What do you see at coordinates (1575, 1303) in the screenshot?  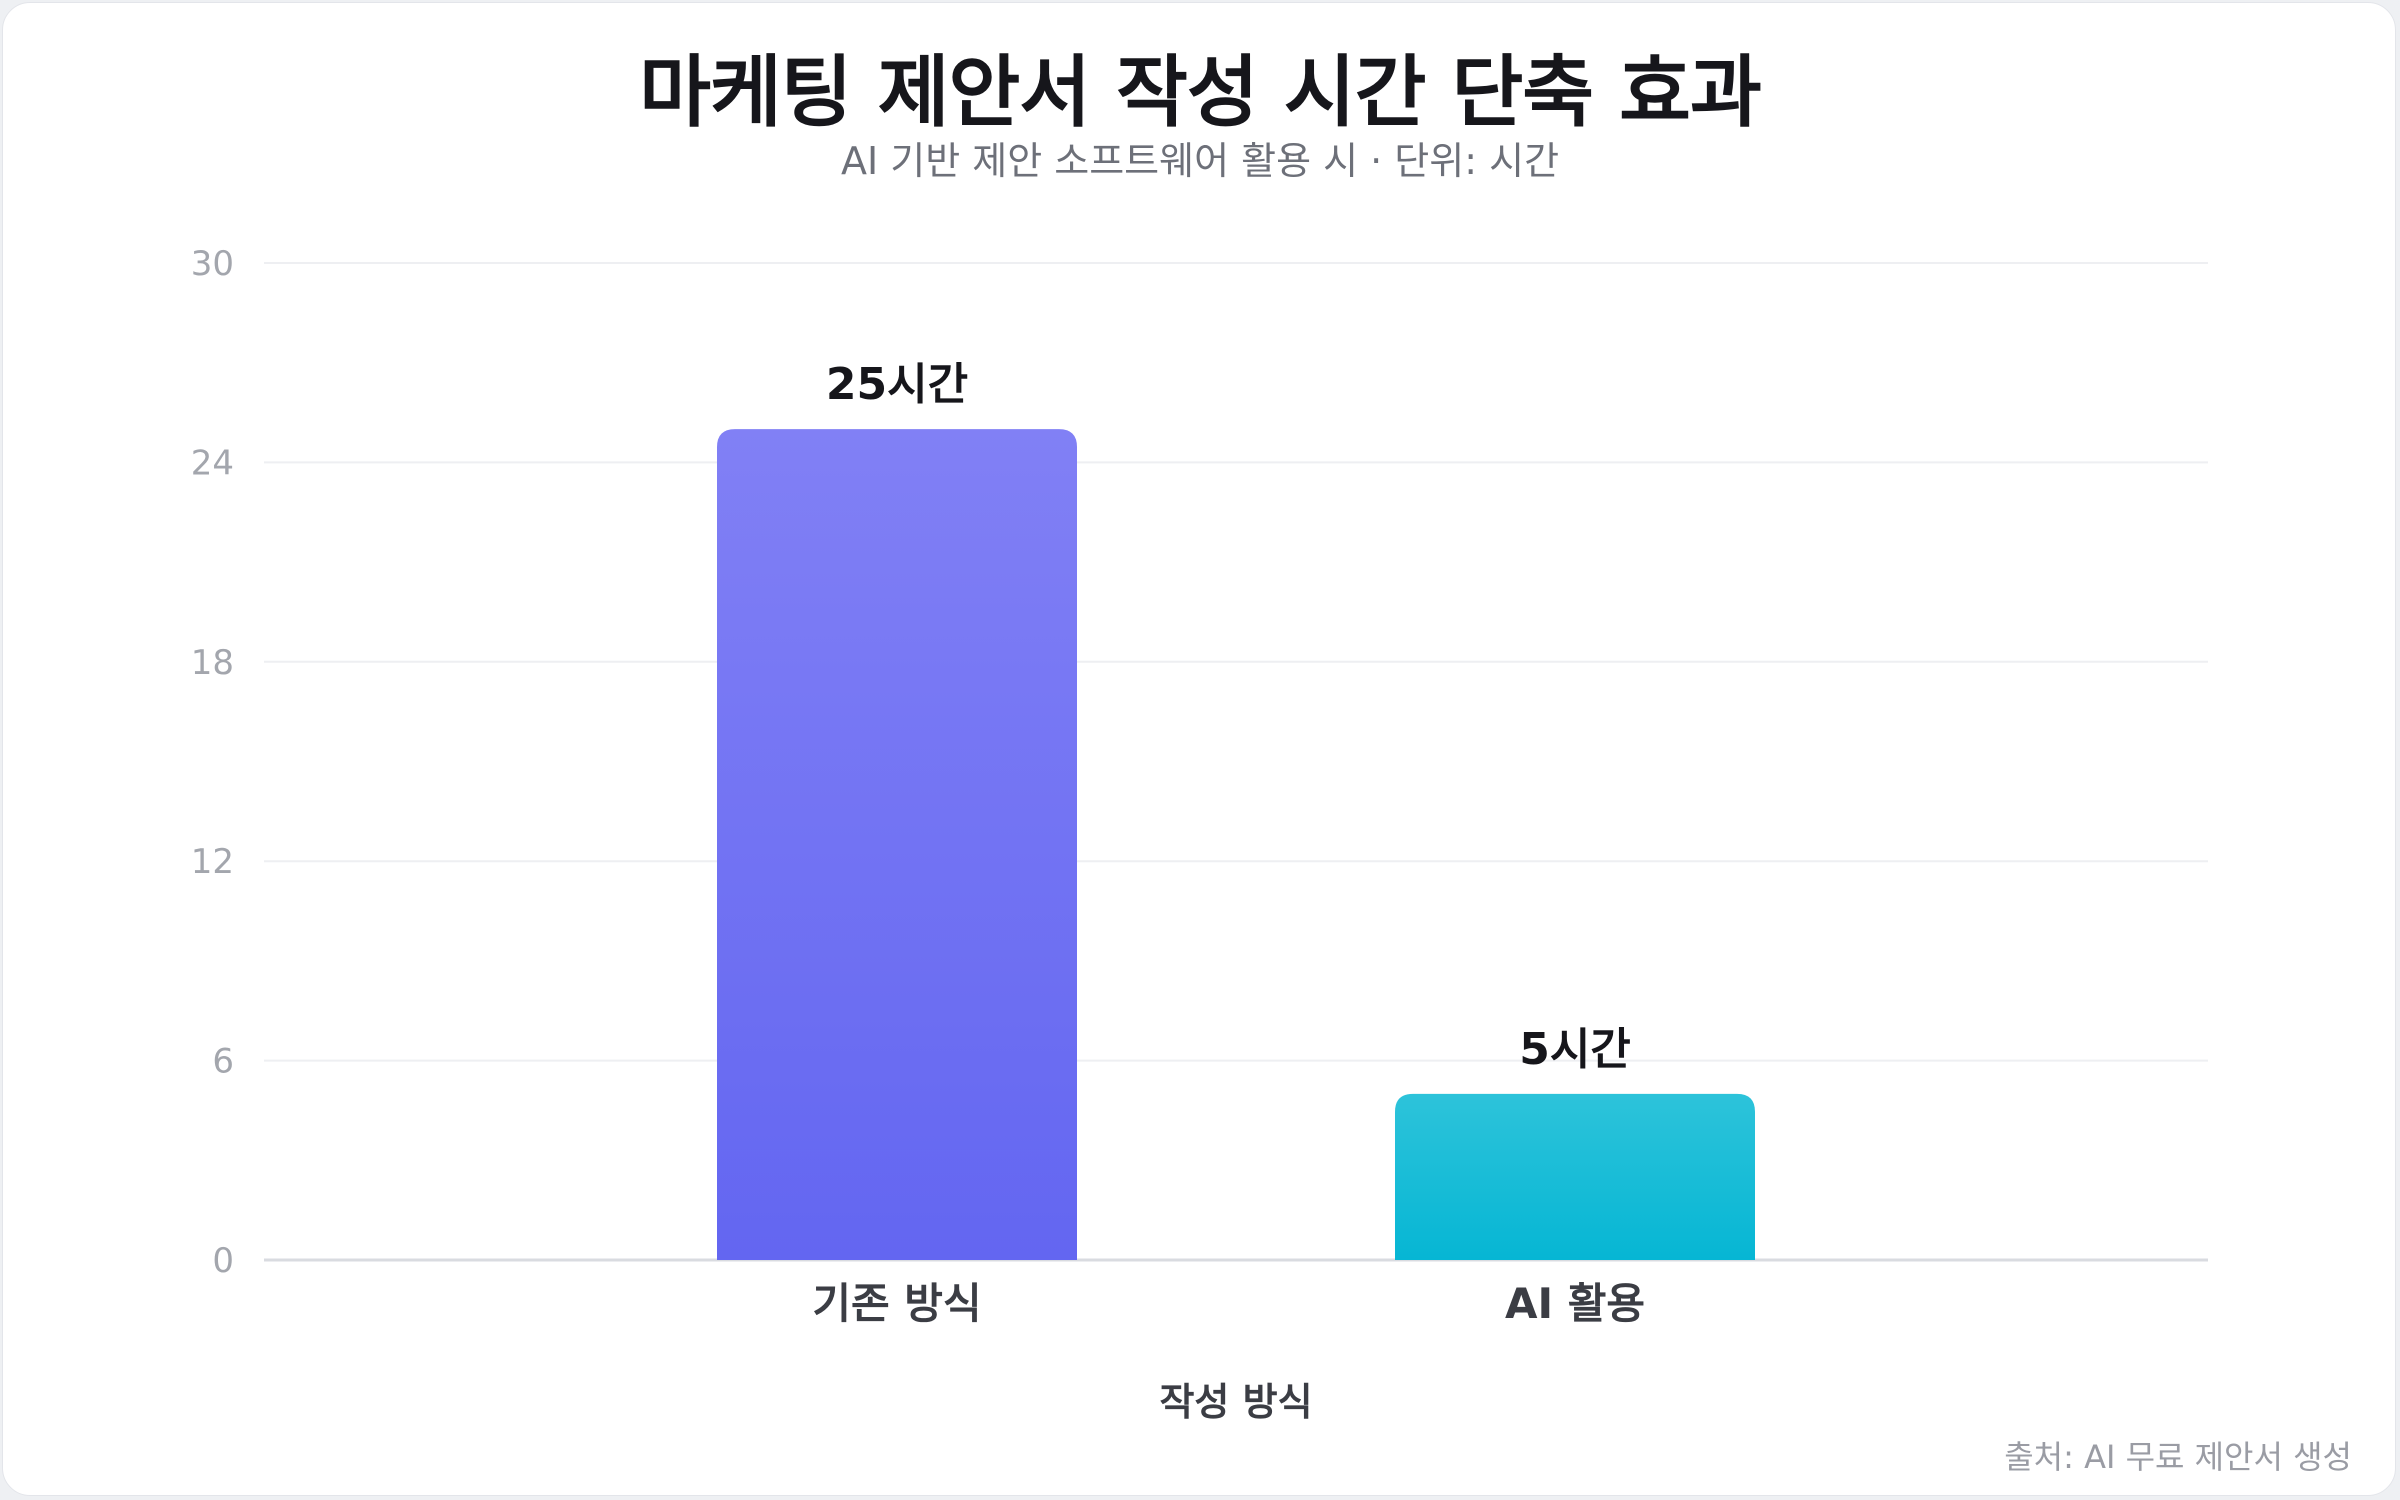 I see `x-category-label: AI 활용` at bounding box center [1575, 1303].